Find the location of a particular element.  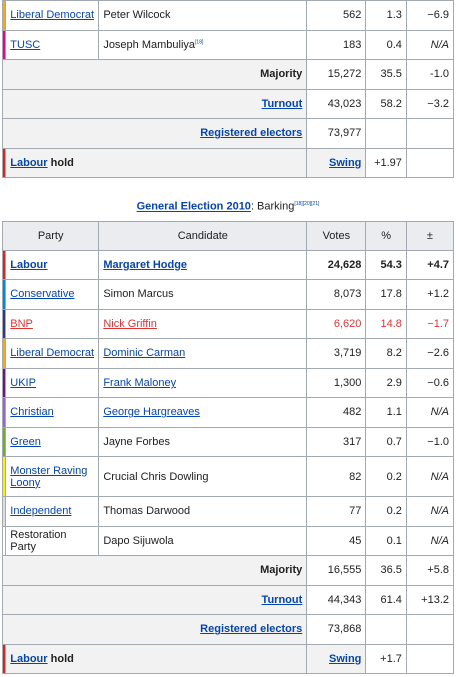

registered-votes: 73,977 is located at coordinates (336, 133).